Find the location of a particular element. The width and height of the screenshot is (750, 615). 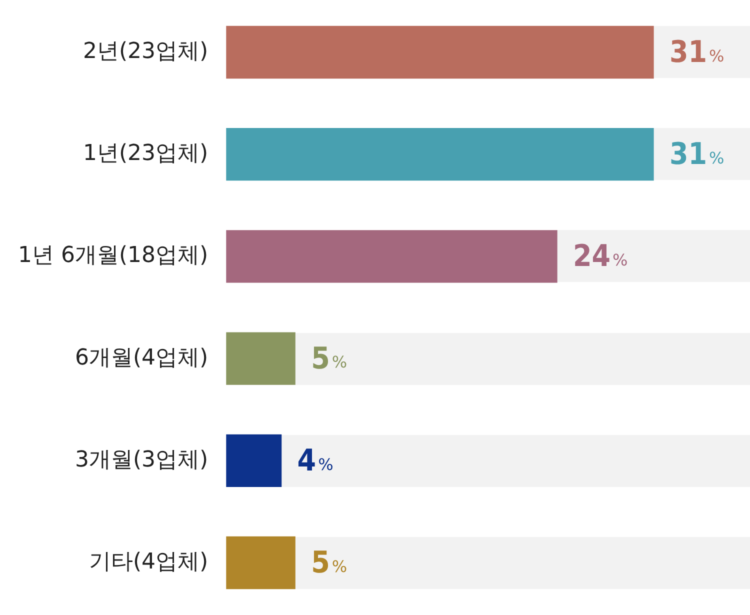

y-tick-label: 3개월(3업체) is located at coordinates (141, 459).